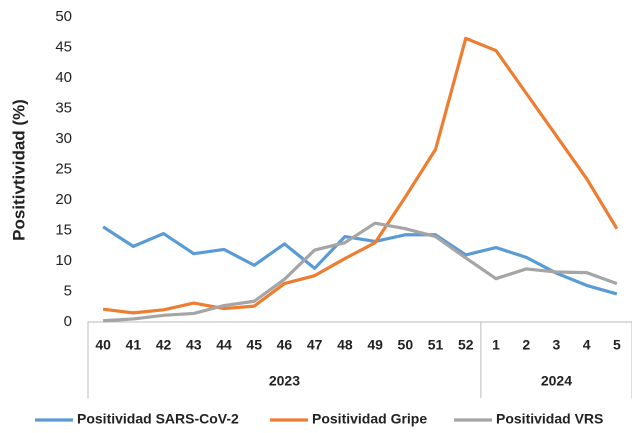 This screenshot has width=632, height=433. Describe the element at coordinates (369, 419) in the screenshot. I see `legend-label: Positividad Gripe` at that location.